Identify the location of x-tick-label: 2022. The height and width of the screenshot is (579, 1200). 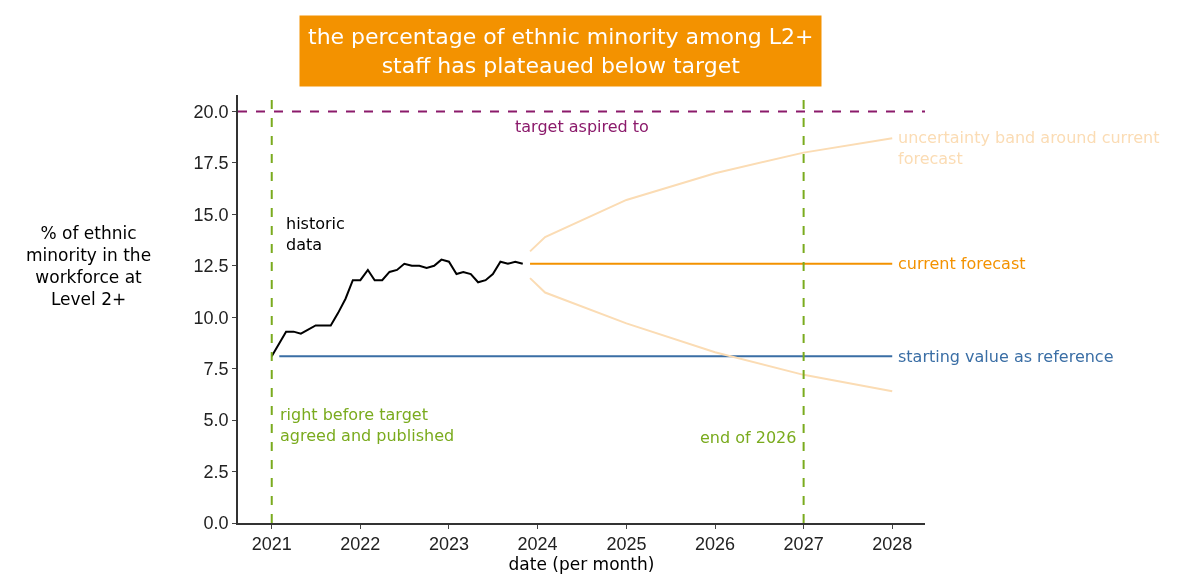
(360, 544).